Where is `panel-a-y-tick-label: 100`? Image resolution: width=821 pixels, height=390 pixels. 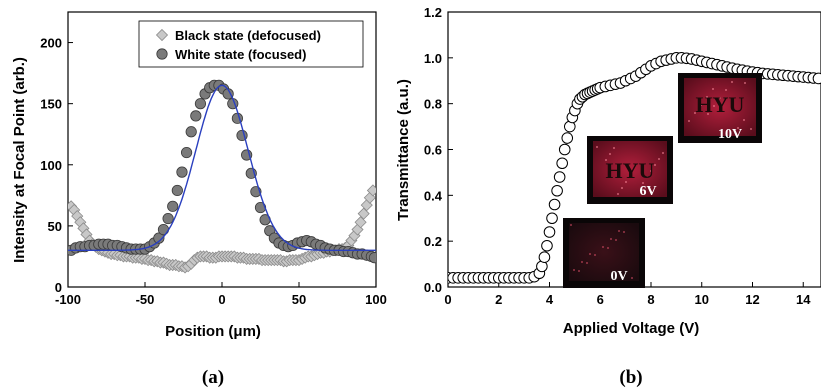 panel-a-y-tick-label: 100 is located at coordinates (51, 165).